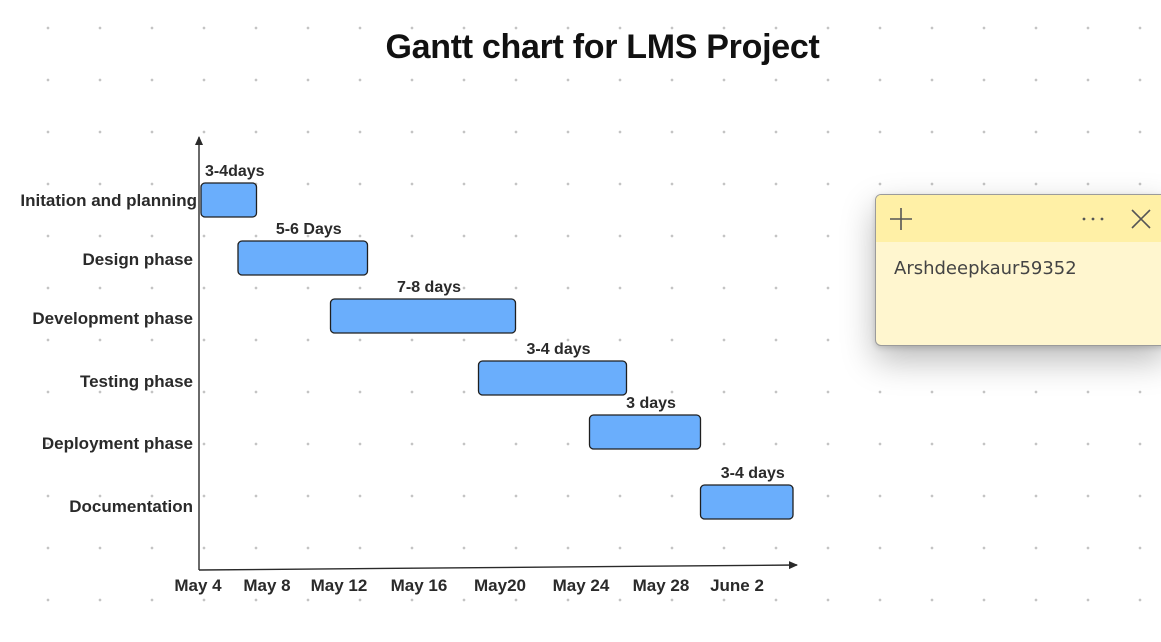 The height and width of the screenshot is (642, 1161). What do you see at coordinates (985, 268) in the screenshot?
I see `sticky-note-text: Arshdeepkaur59352` at bounding box center [985, 268].